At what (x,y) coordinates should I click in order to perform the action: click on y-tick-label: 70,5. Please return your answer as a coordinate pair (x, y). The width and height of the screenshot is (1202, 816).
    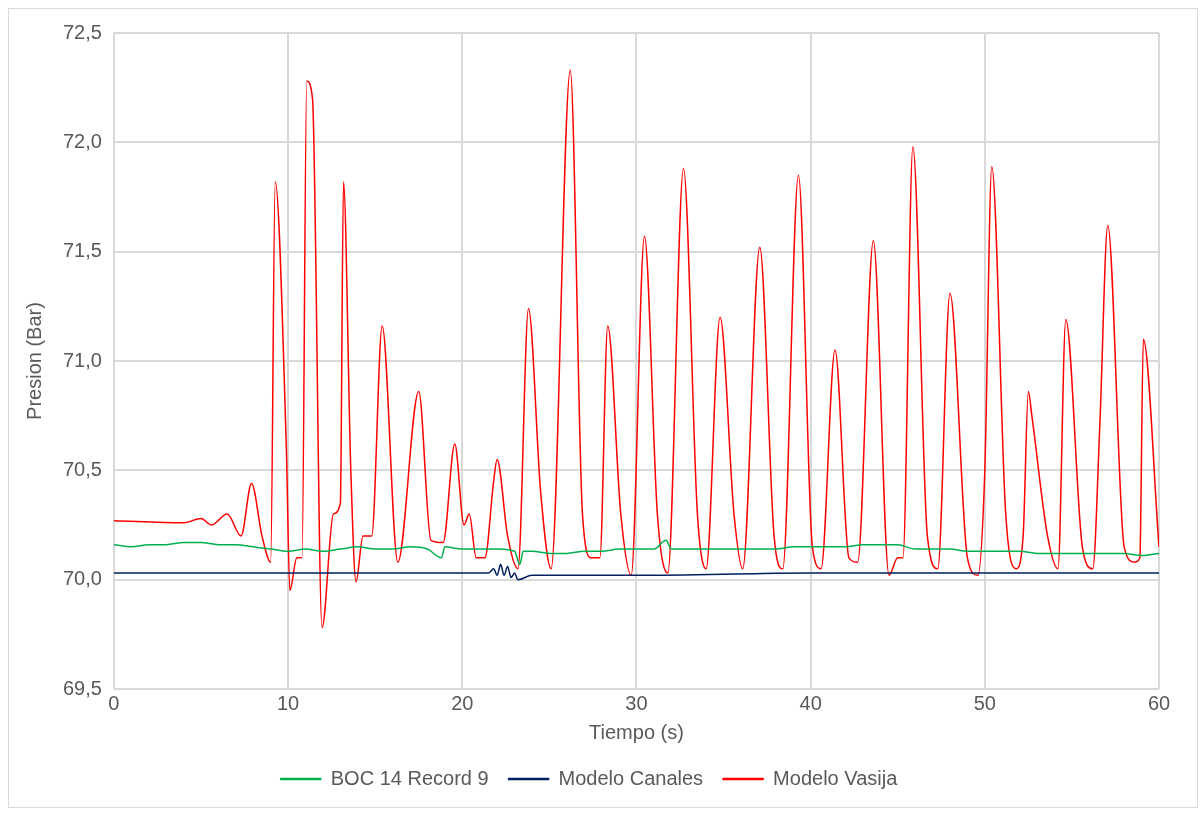
    Looking at the image, I should click on (82, 468).